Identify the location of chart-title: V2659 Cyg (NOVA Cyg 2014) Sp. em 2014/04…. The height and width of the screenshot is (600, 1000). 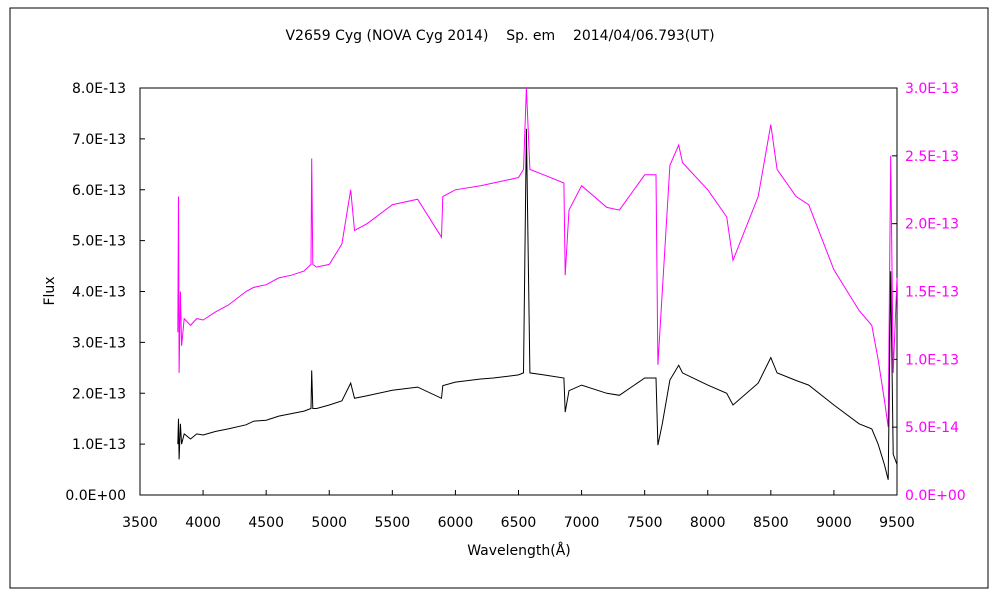
(499, 36).